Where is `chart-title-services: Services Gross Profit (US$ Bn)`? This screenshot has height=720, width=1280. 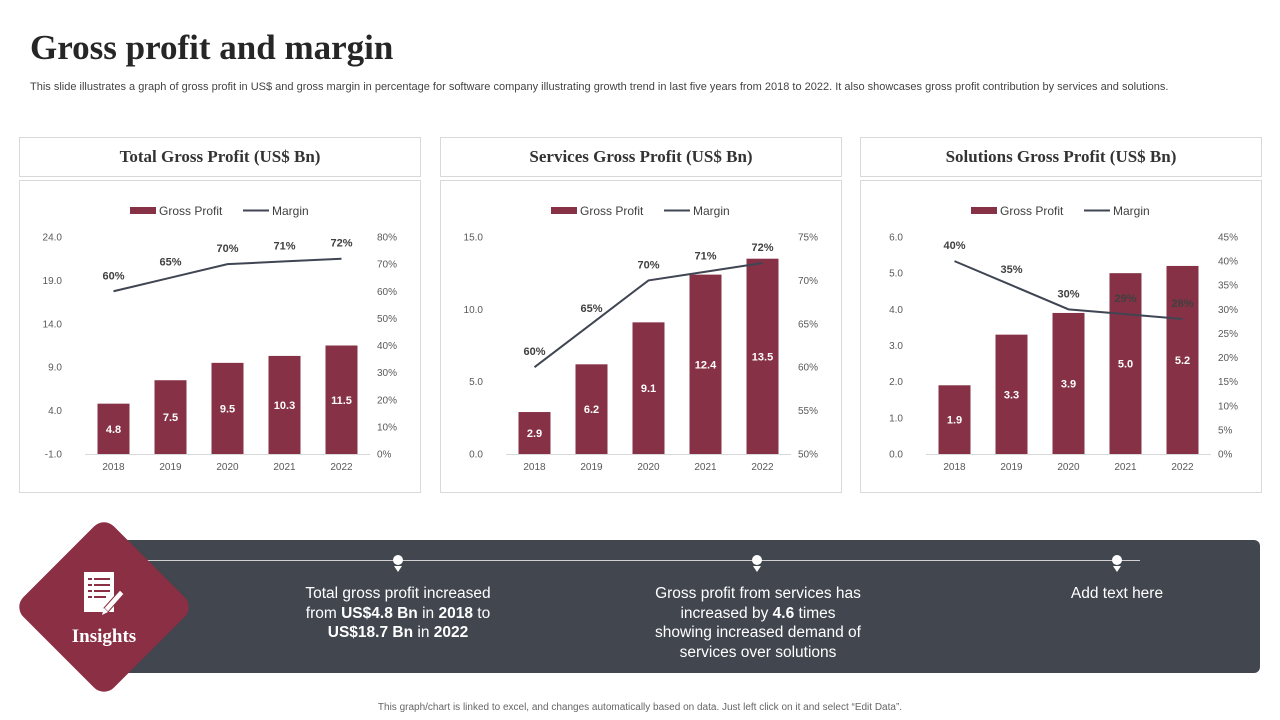
chart-title-services: Services Gross Profit (US$ Bn) is located at coordinates (641, 157).